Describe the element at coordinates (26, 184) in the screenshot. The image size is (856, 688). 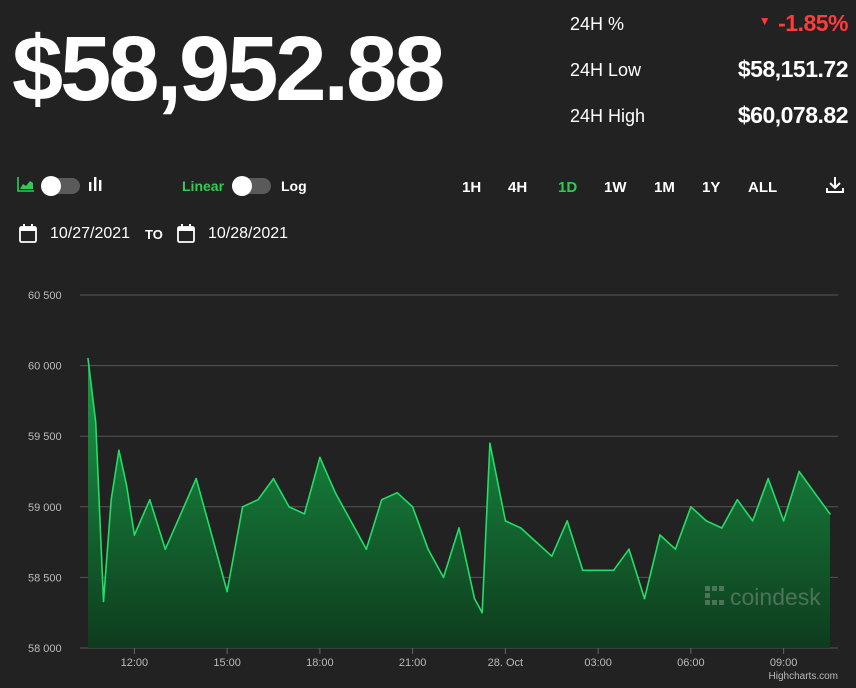
I see `area-chart-icon` at that location.